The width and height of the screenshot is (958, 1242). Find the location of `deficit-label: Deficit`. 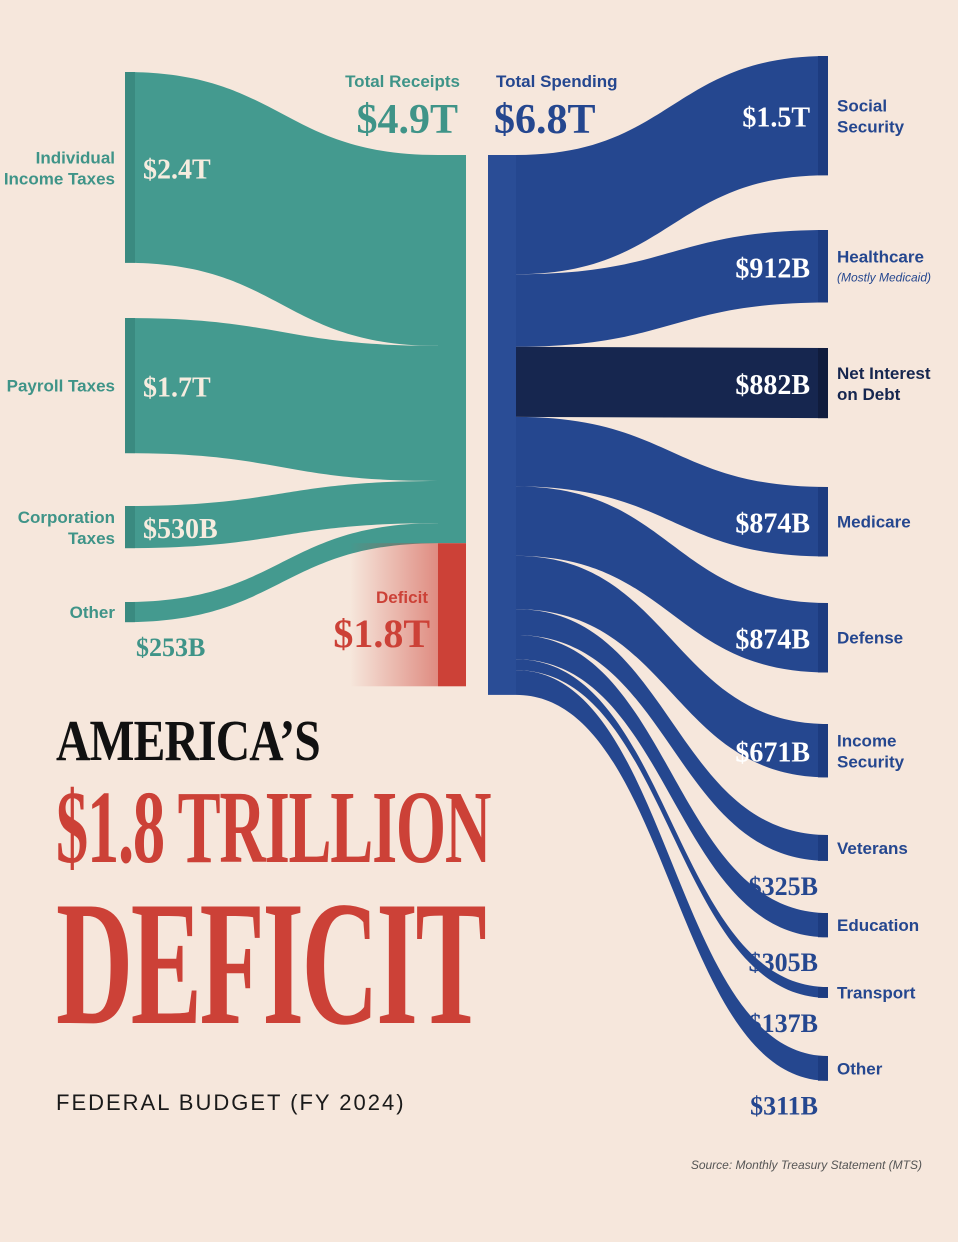

deficit-label: Deficit is located at coordinates (402, 597).